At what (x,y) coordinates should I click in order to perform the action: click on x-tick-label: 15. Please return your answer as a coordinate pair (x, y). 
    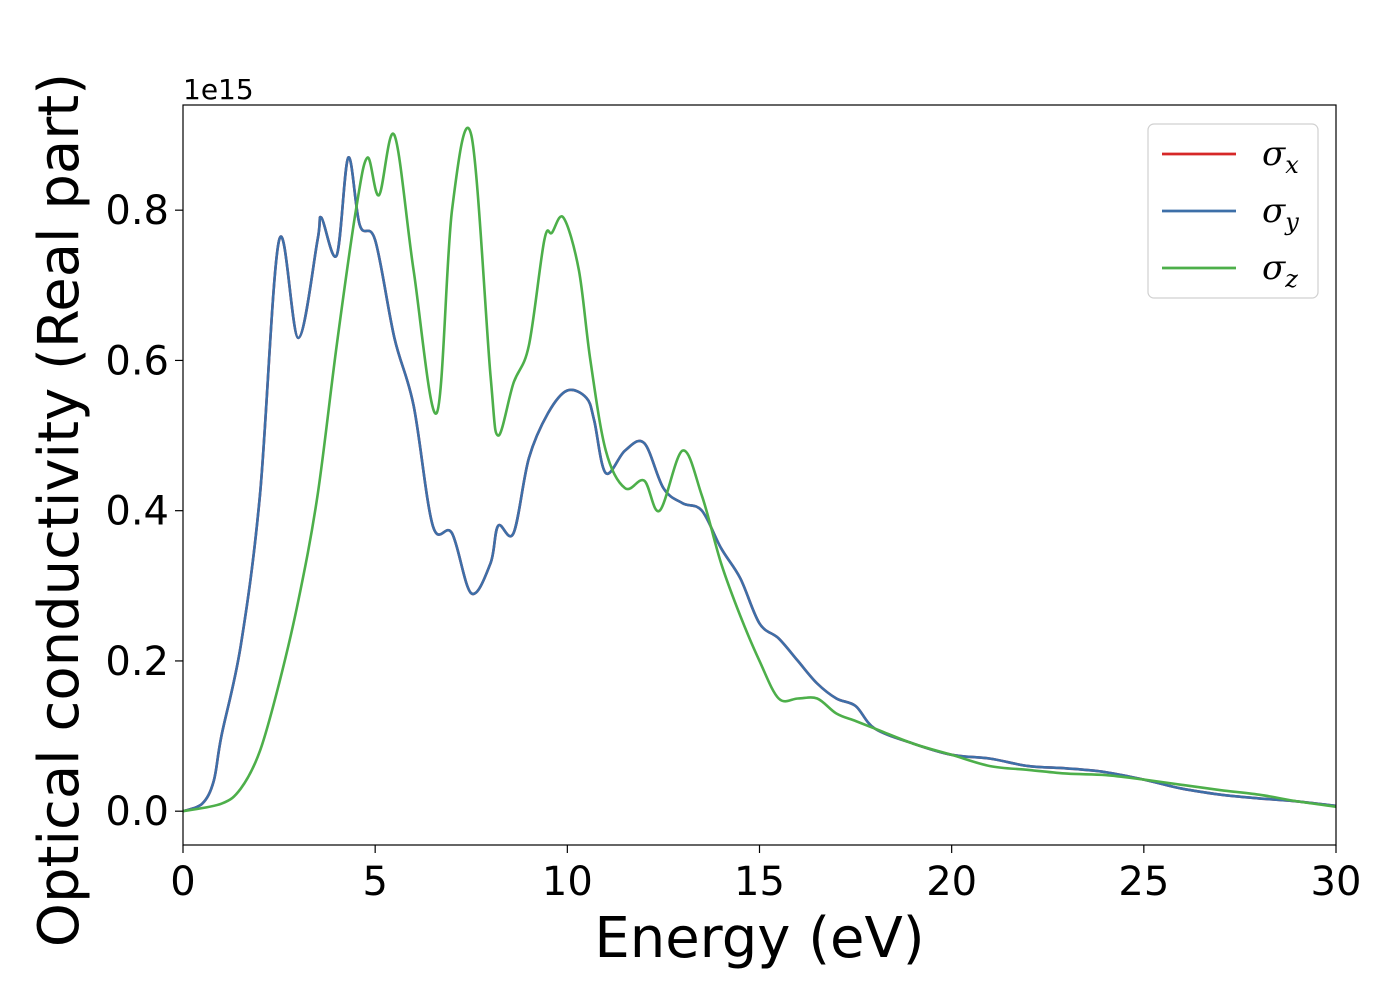
    Looking at the image, I should click on (759, 882).